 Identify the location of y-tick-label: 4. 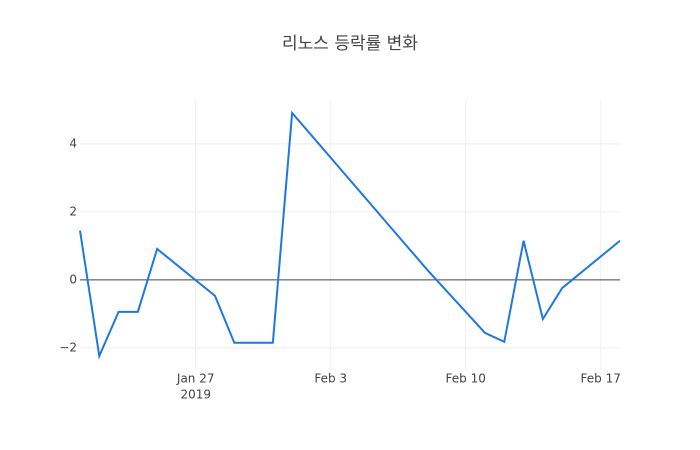
(73, 143).